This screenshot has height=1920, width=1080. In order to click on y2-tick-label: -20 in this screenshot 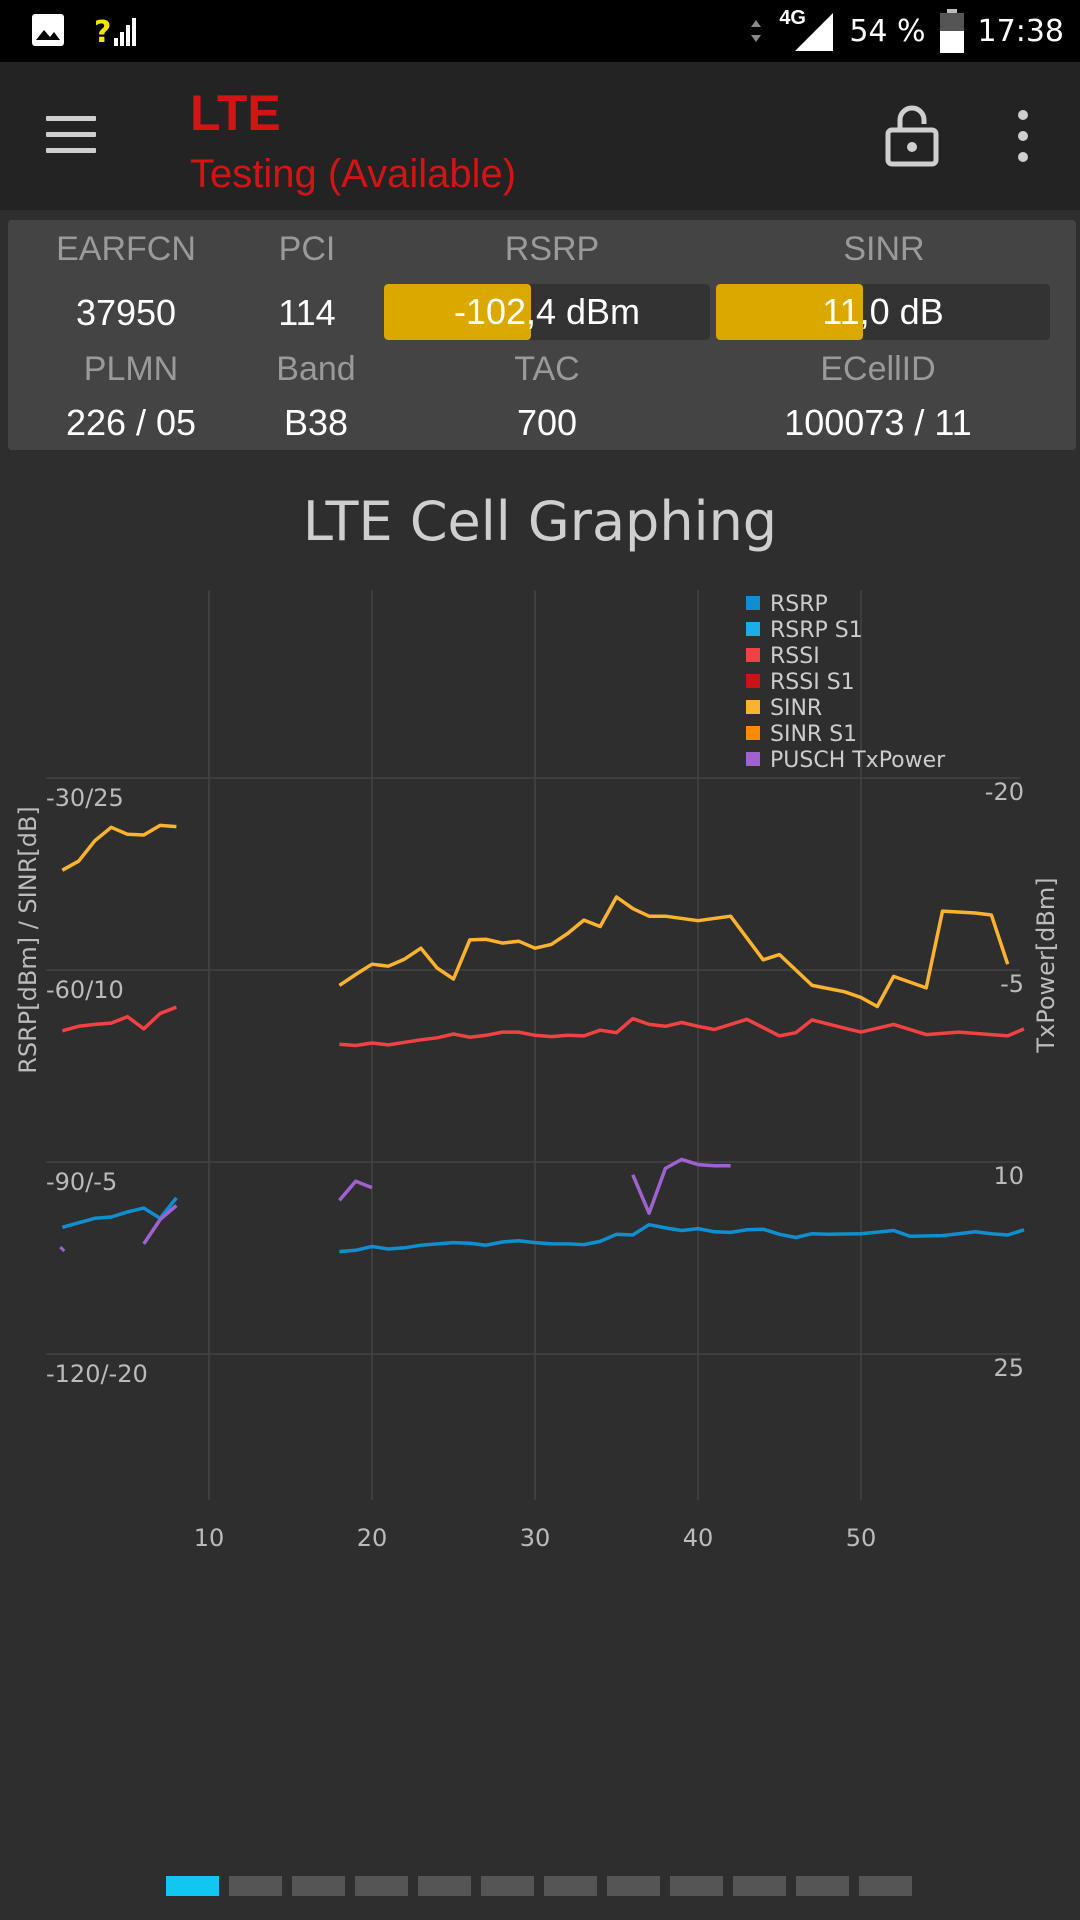, I will do `click(1004, 792)`.